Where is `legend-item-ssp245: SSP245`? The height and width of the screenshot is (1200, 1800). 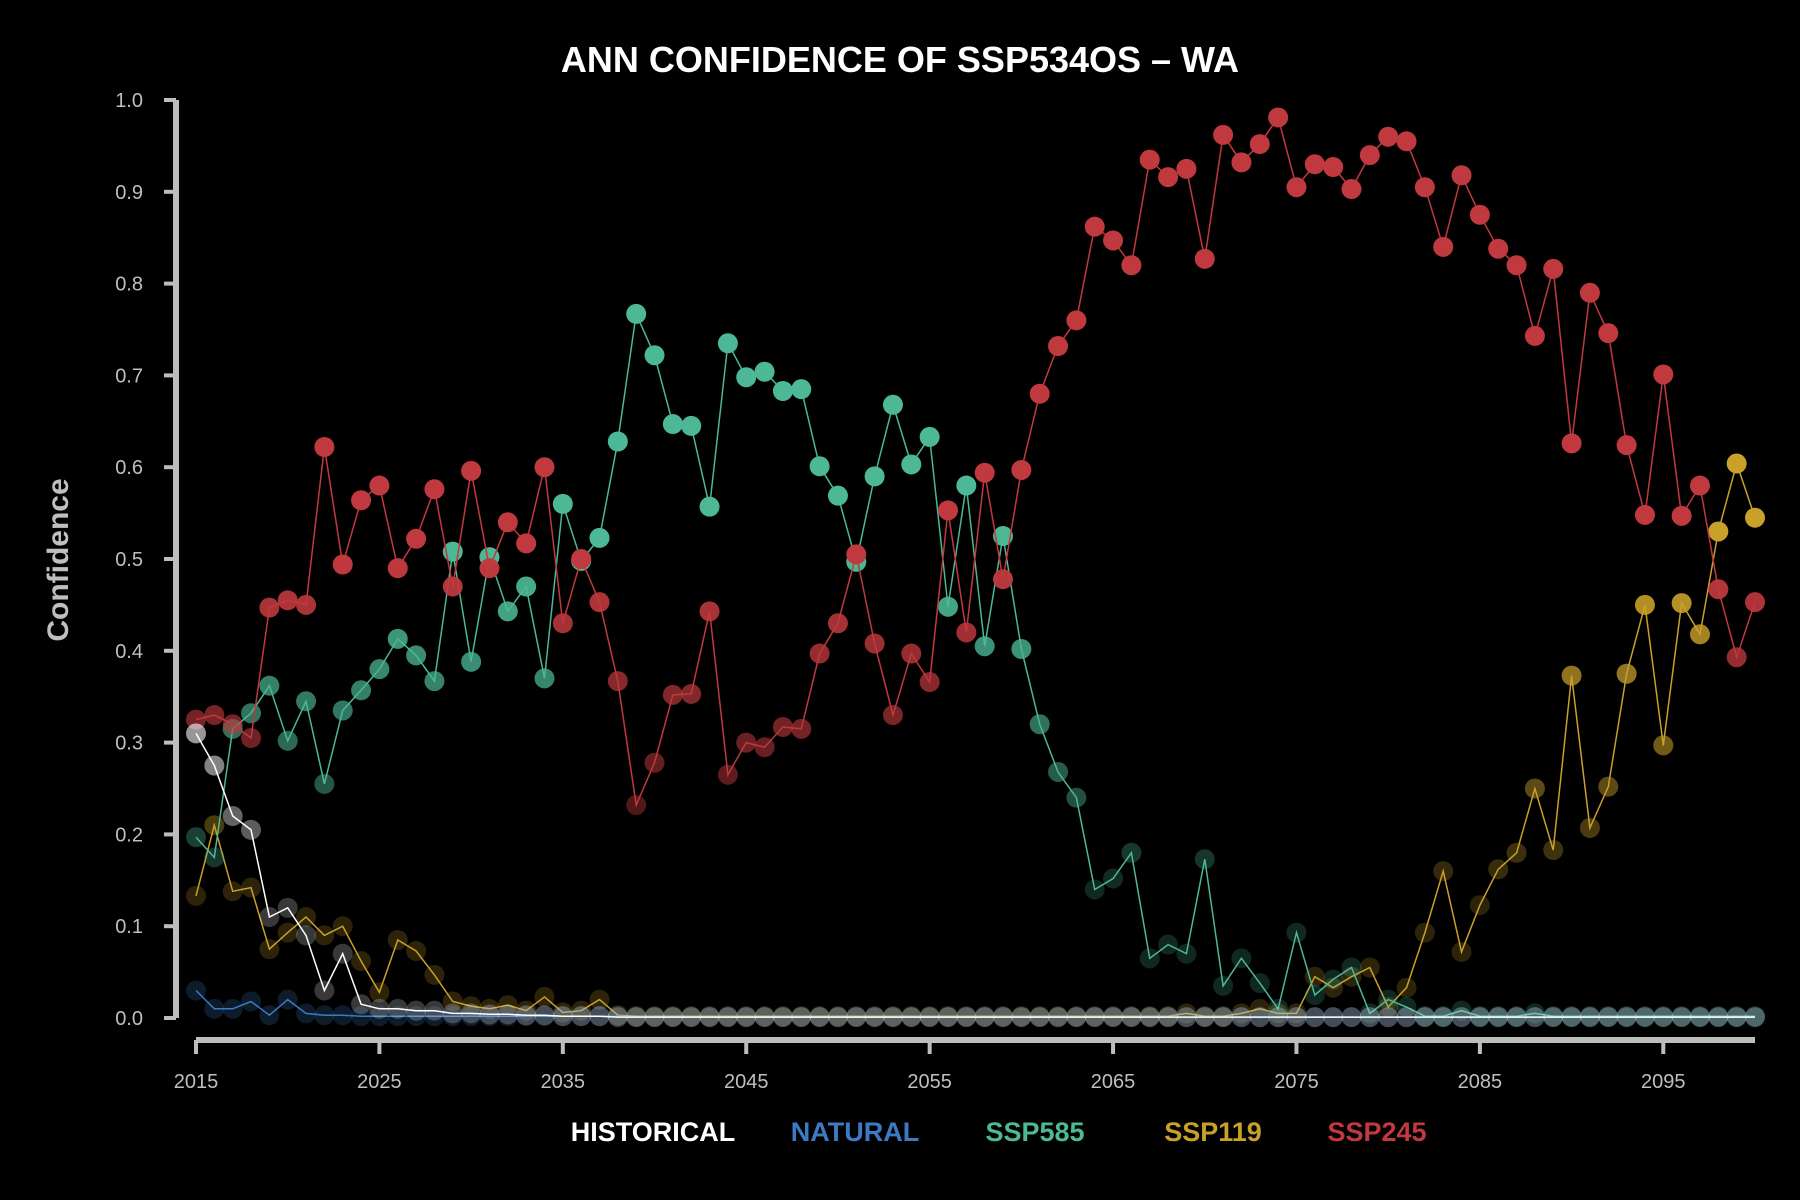 legend-item-ssp245: SSP245 is located at coordinates (1376, 1132).